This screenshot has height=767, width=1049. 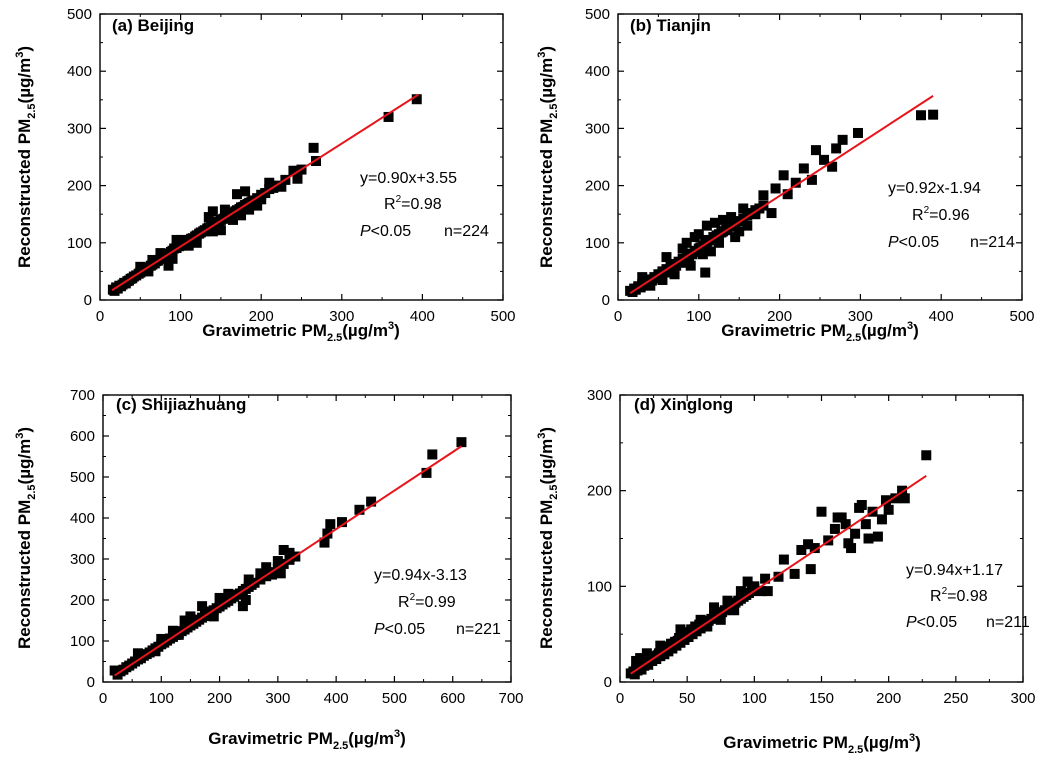 I want to click on x-tick-label: 400, so click(x=941, y=316).